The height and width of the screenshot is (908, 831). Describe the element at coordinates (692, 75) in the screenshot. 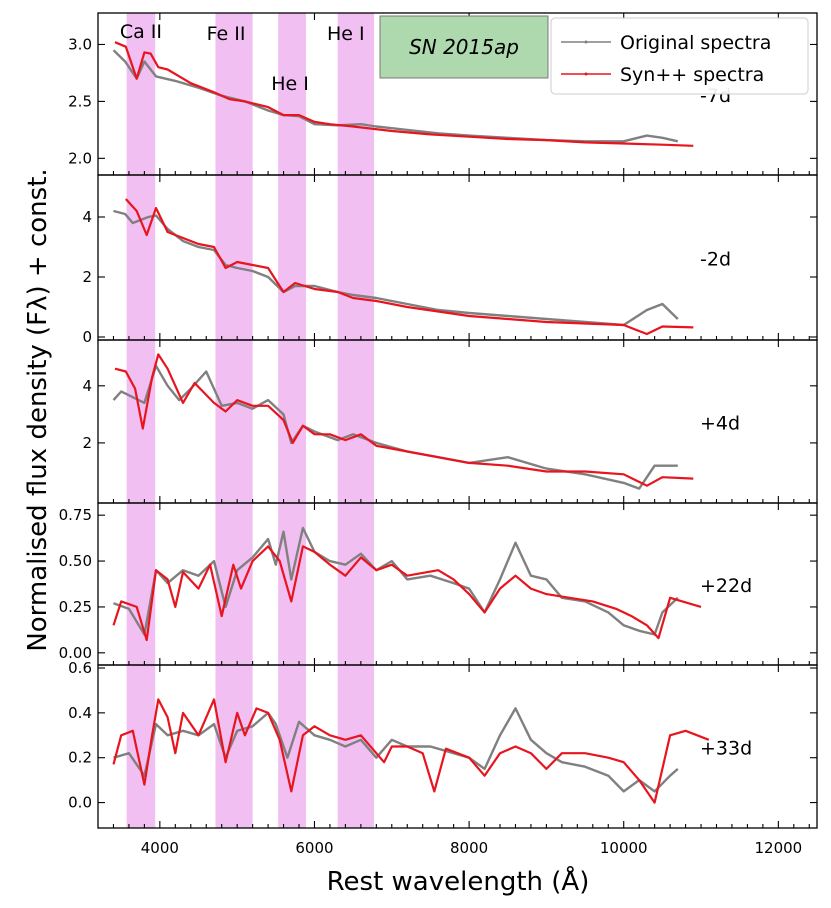

I see `legend-label-synpp: Syn++ spectra` at that location.